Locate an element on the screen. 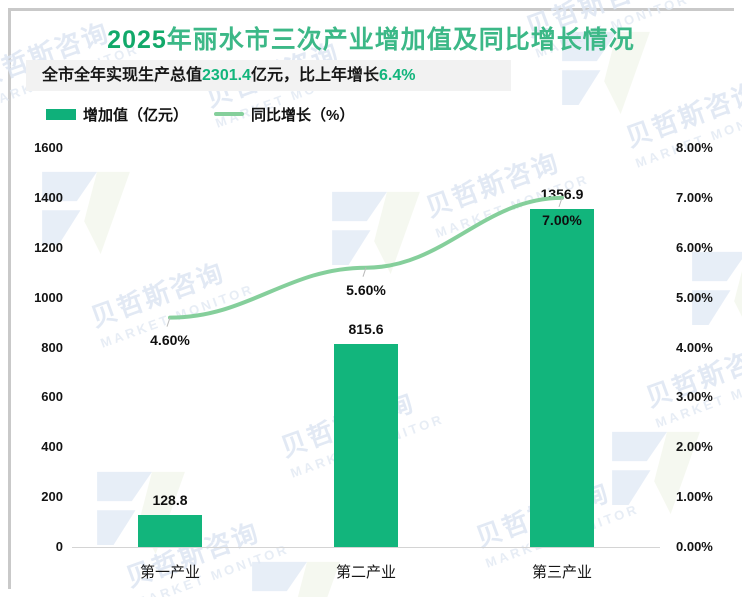 The height and width of the screenshot is (597, 742). legend-item-bar: 增加值（亿元） is located at coordinates (117, 114).